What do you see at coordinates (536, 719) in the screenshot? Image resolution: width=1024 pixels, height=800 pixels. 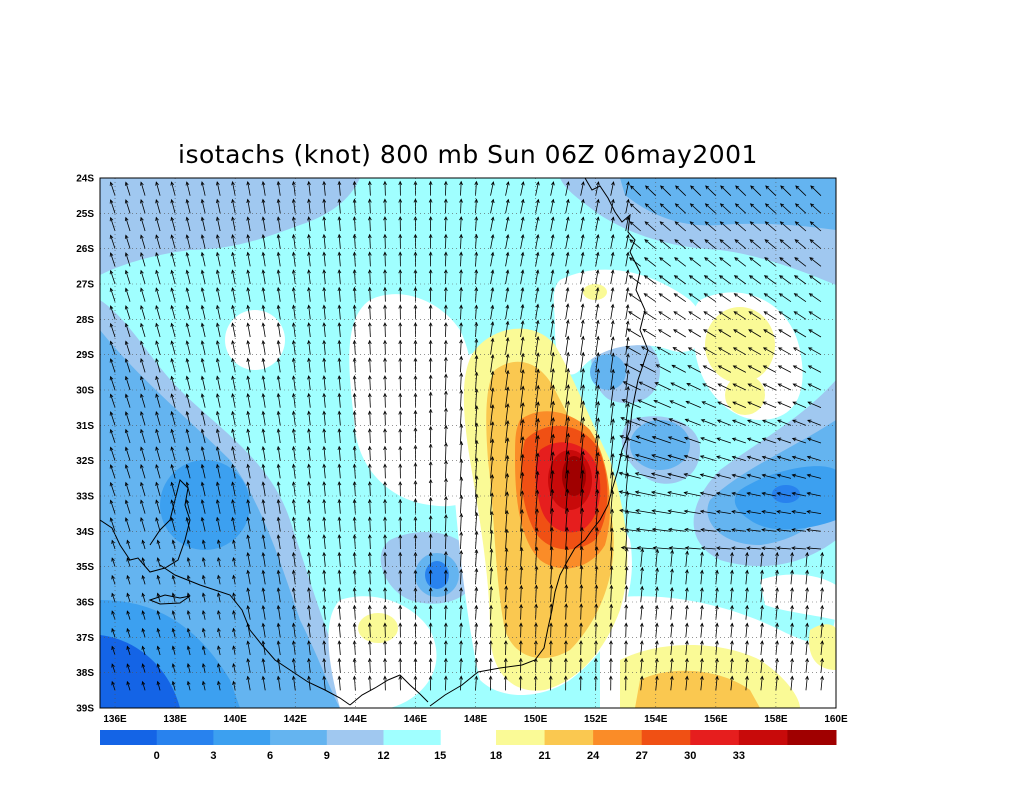 I see `lon-tick-label: 150E` at bounding box center [536, 719].